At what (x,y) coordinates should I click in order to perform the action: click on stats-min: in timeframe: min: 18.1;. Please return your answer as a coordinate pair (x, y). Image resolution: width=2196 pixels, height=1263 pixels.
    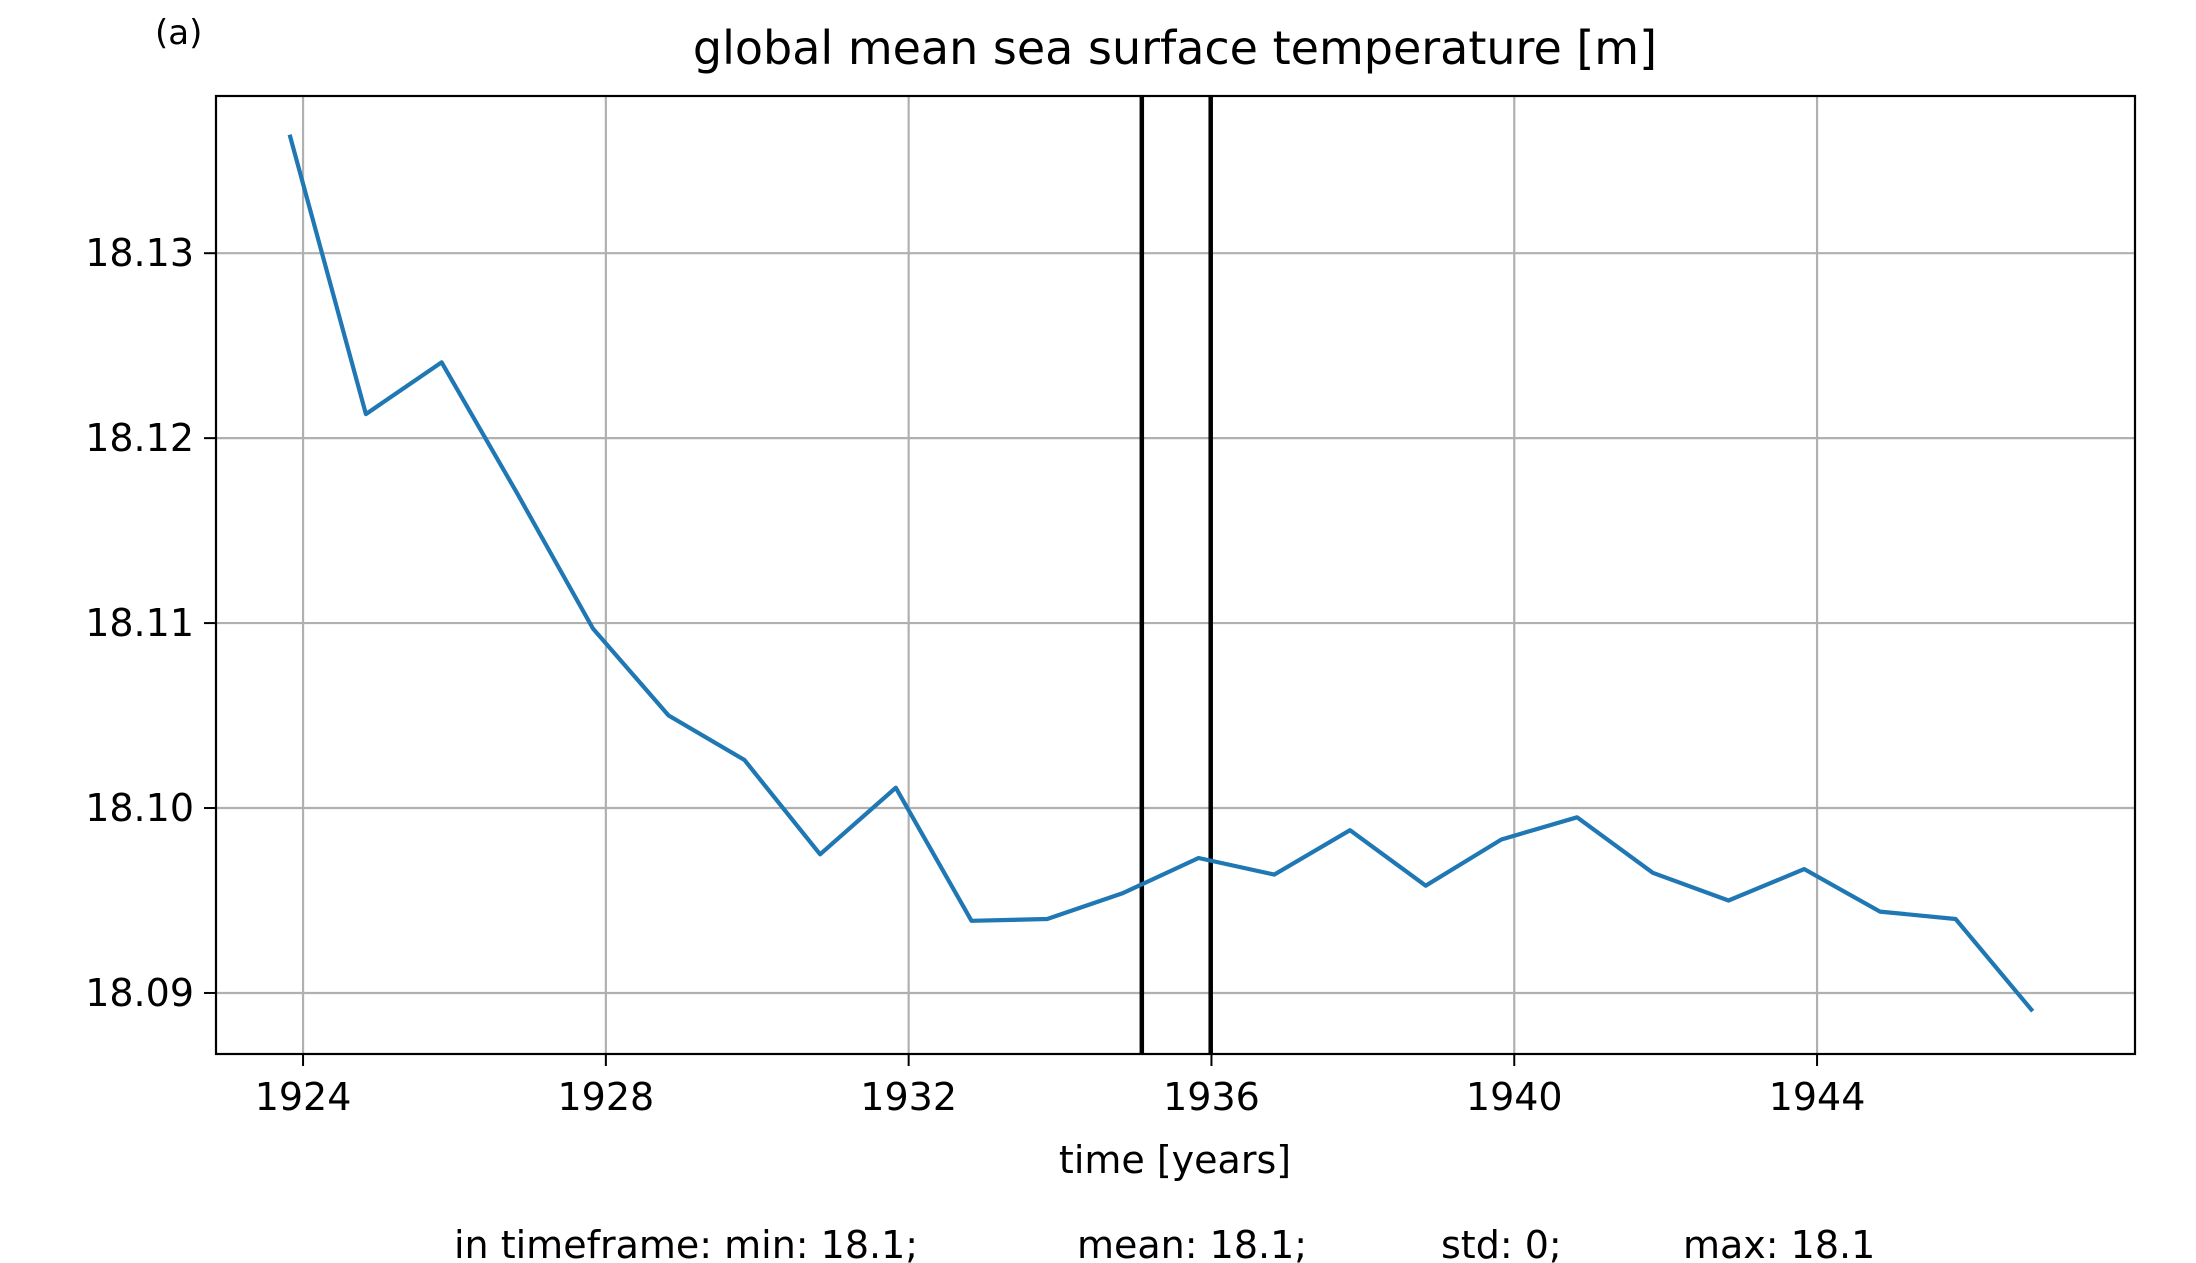
    Looking at the image, I should click on (686, 1243).